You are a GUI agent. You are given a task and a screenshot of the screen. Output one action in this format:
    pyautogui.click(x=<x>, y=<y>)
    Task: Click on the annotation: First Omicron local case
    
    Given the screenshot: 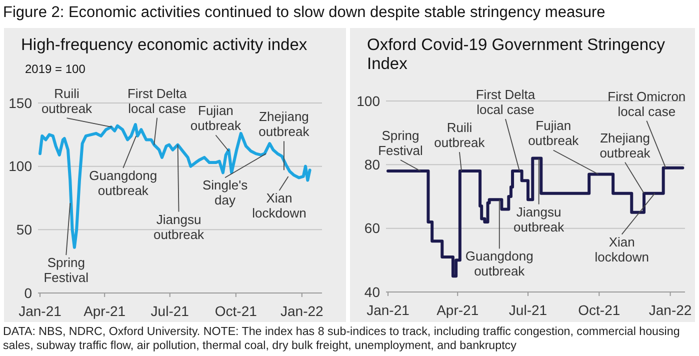 What is the action you would take?
    pyautogui.click(x=647, y=103)
    